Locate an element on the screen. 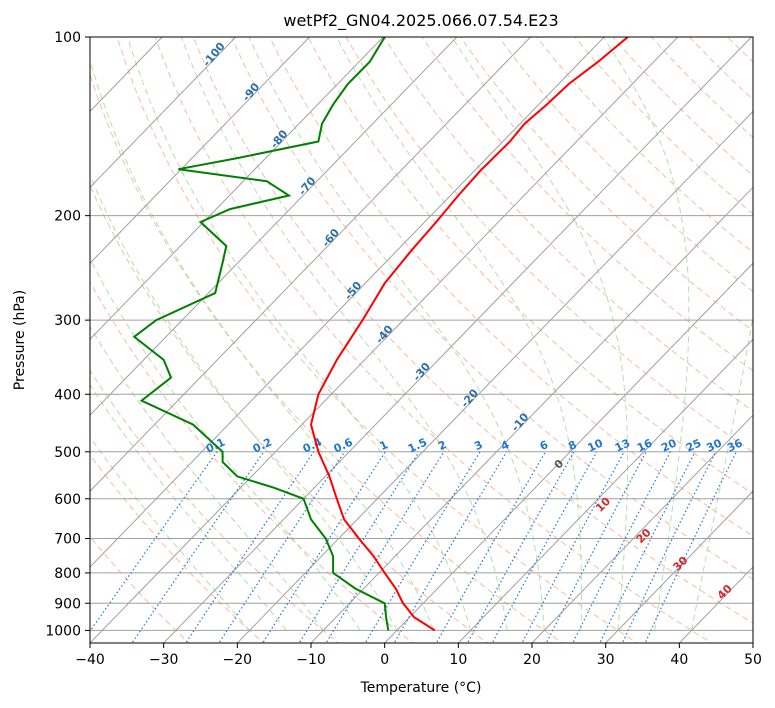 The height and width of the screenshot is (708, 775). mixing-ratio-label: 0.4 is located at coordinates (312, 445).